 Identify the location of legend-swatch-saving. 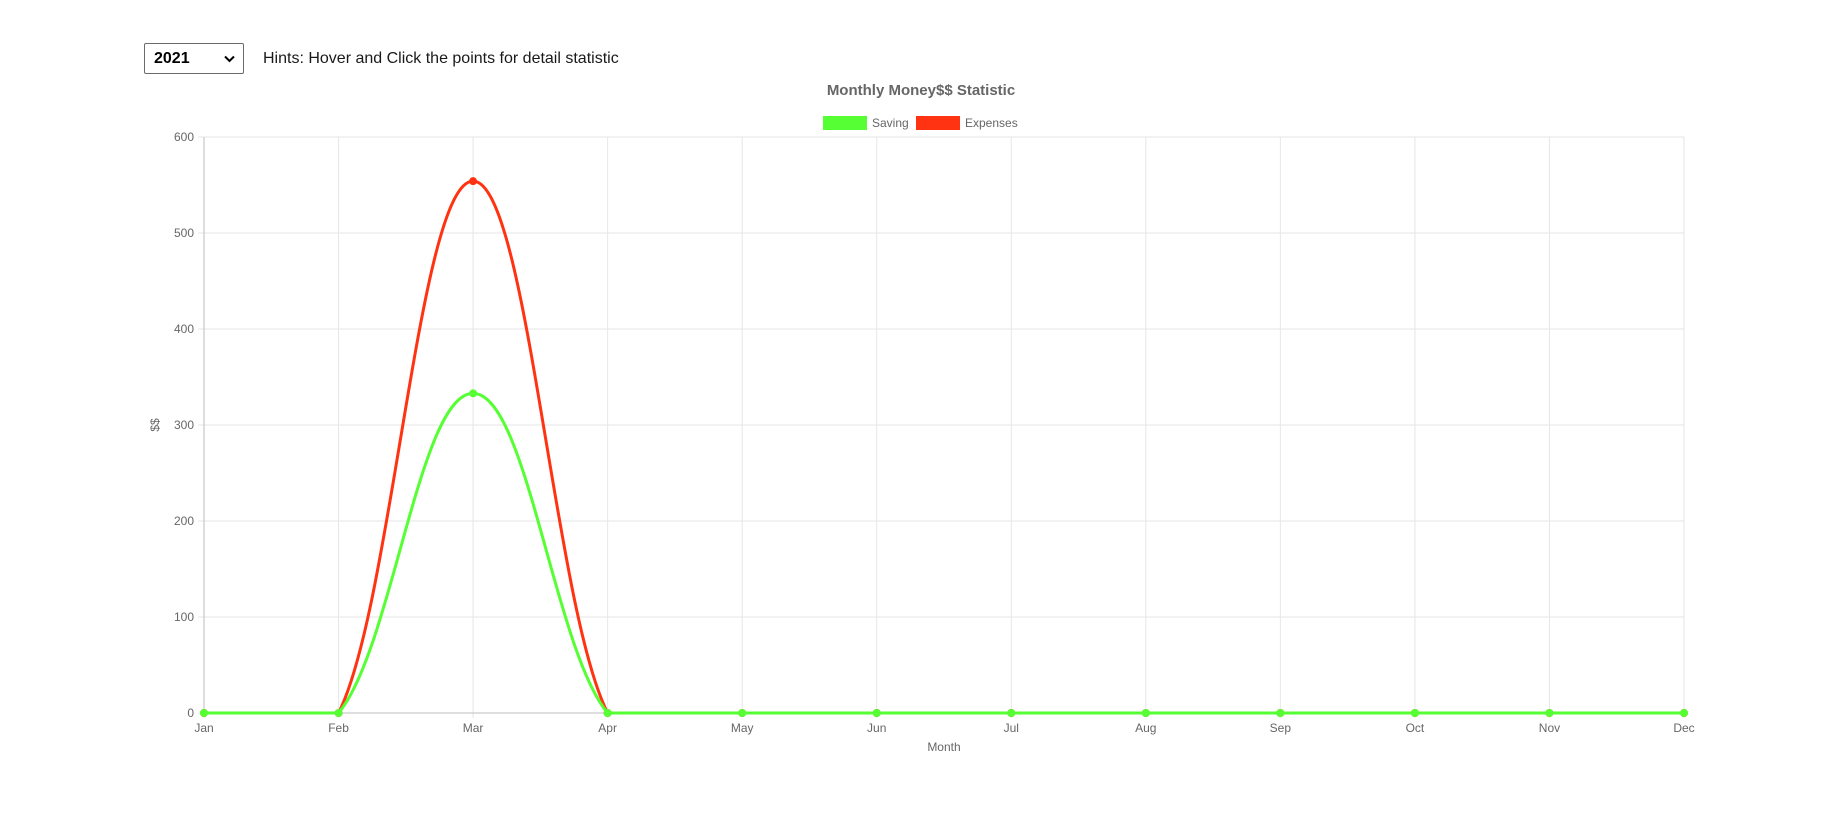
(845, 123).